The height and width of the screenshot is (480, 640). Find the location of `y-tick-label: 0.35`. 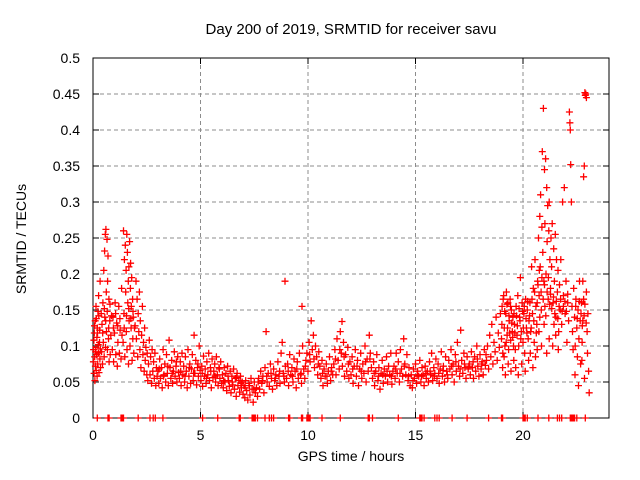

y-tick-label: 0.35 is located at coordinates (66, 166).